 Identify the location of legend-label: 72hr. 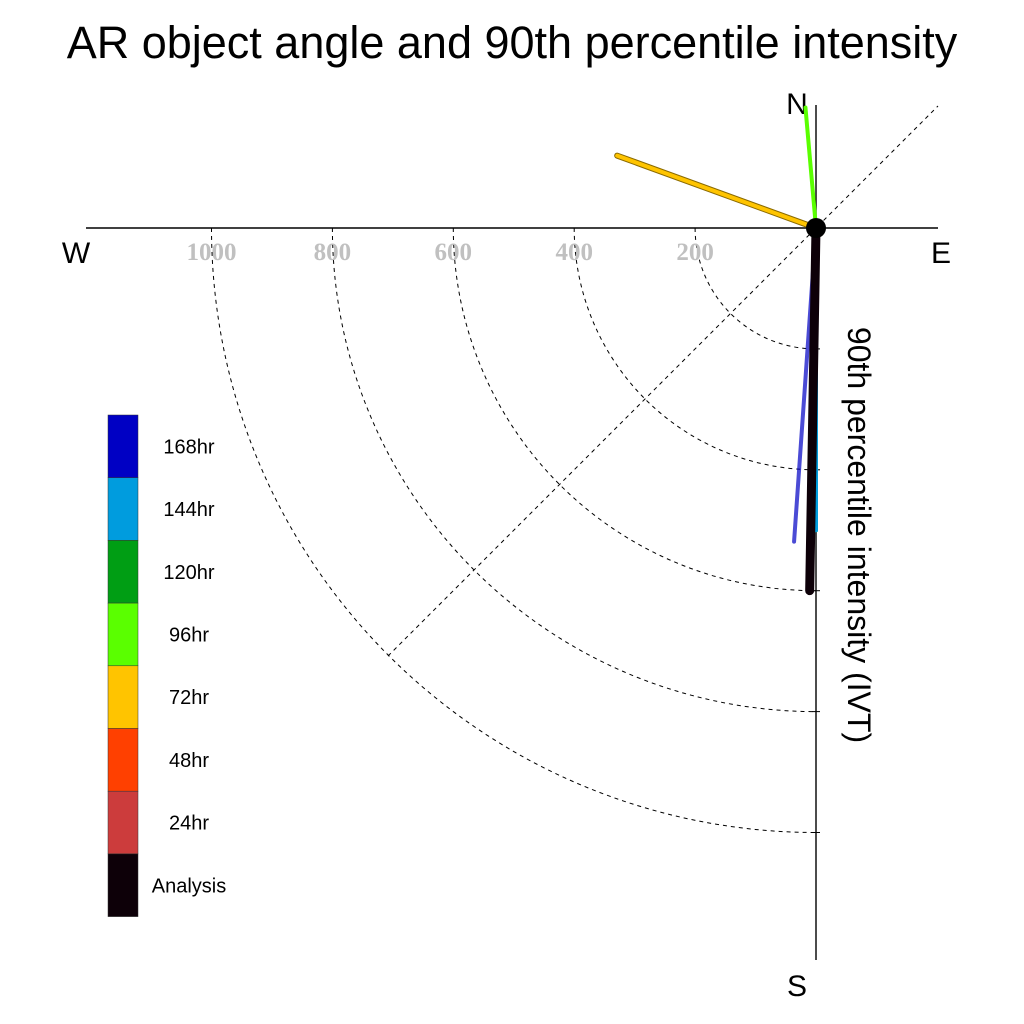
(189, 698).